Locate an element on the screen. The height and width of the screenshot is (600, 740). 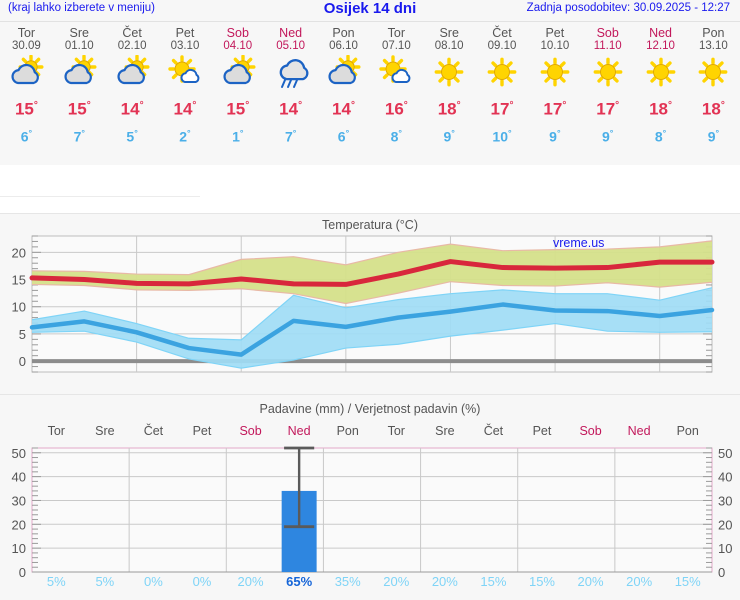
day-of-week: Pon is located at coordinates (343, 33).